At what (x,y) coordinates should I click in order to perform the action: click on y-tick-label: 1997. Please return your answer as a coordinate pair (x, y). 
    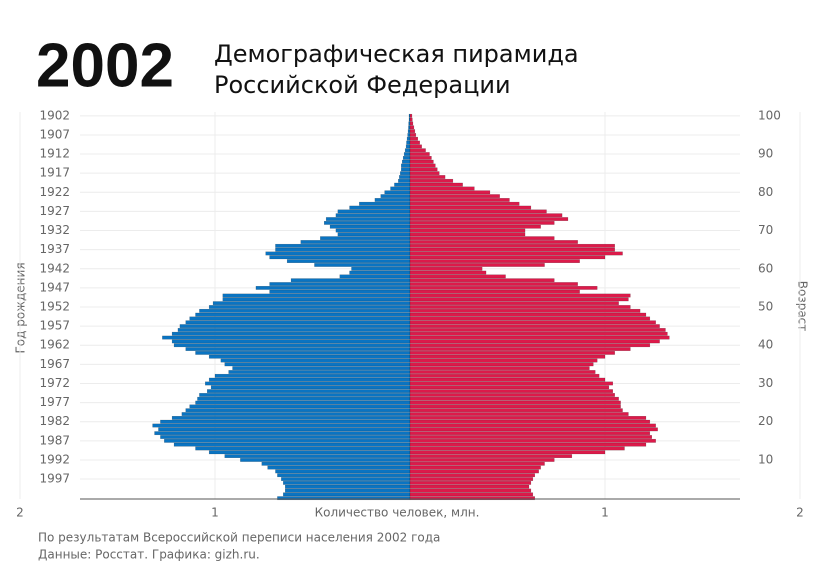
    Looking at the image, I should click on (54, 479).